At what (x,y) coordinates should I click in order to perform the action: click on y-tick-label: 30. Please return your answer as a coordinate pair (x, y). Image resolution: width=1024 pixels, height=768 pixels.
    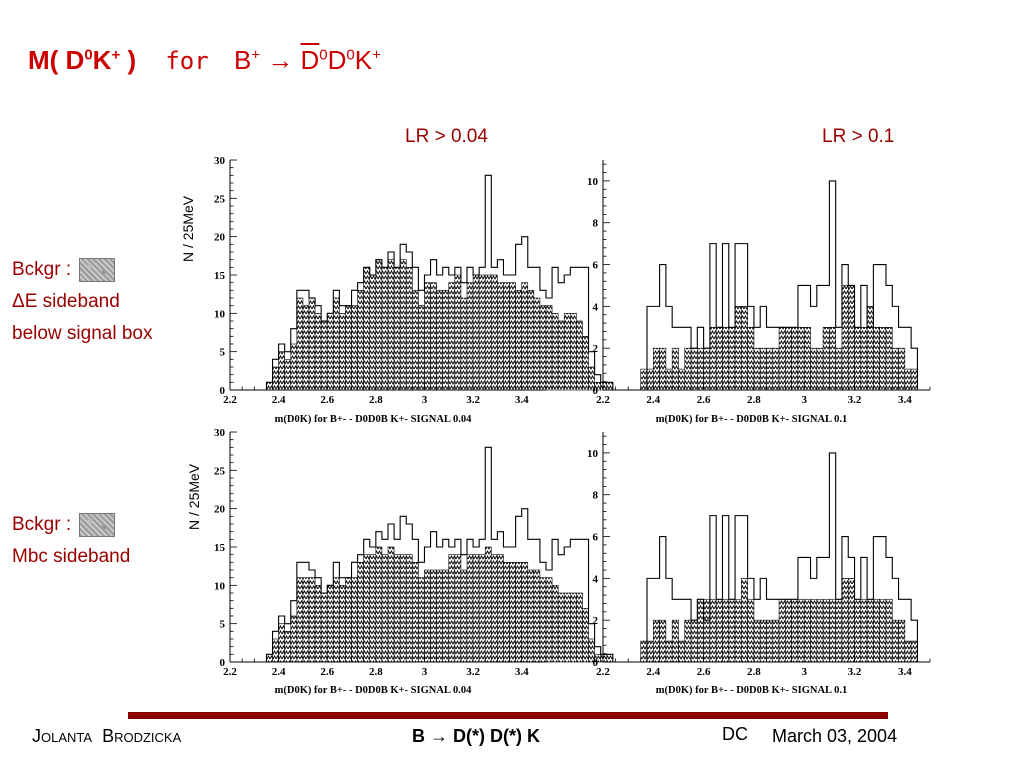
    Looking at the image, I should click on (220, 161).